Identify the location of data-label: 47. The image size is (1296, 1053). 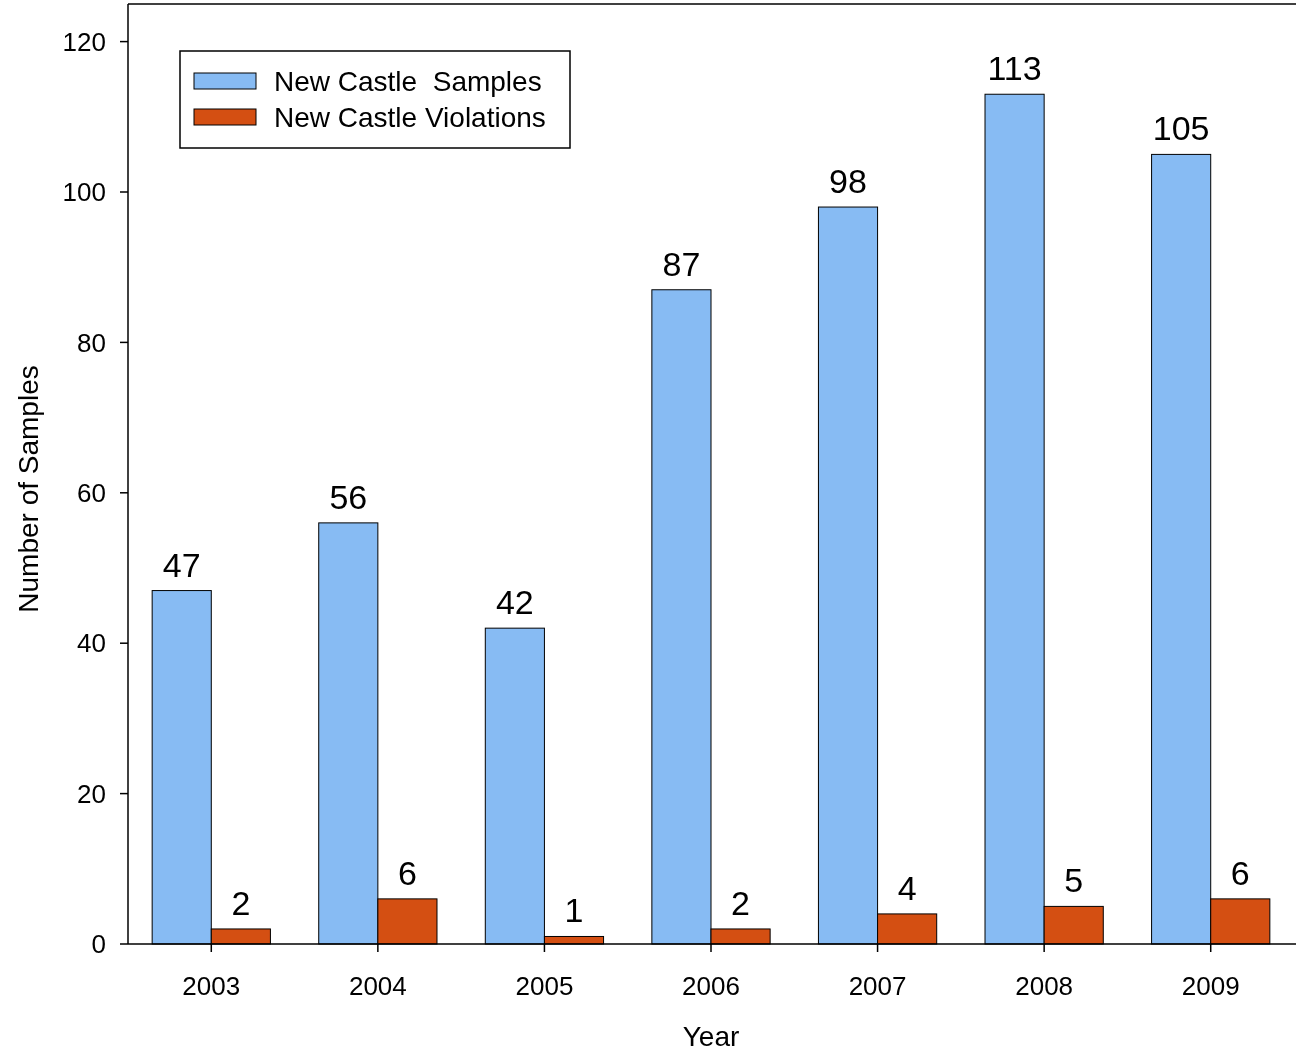
(181, 564).